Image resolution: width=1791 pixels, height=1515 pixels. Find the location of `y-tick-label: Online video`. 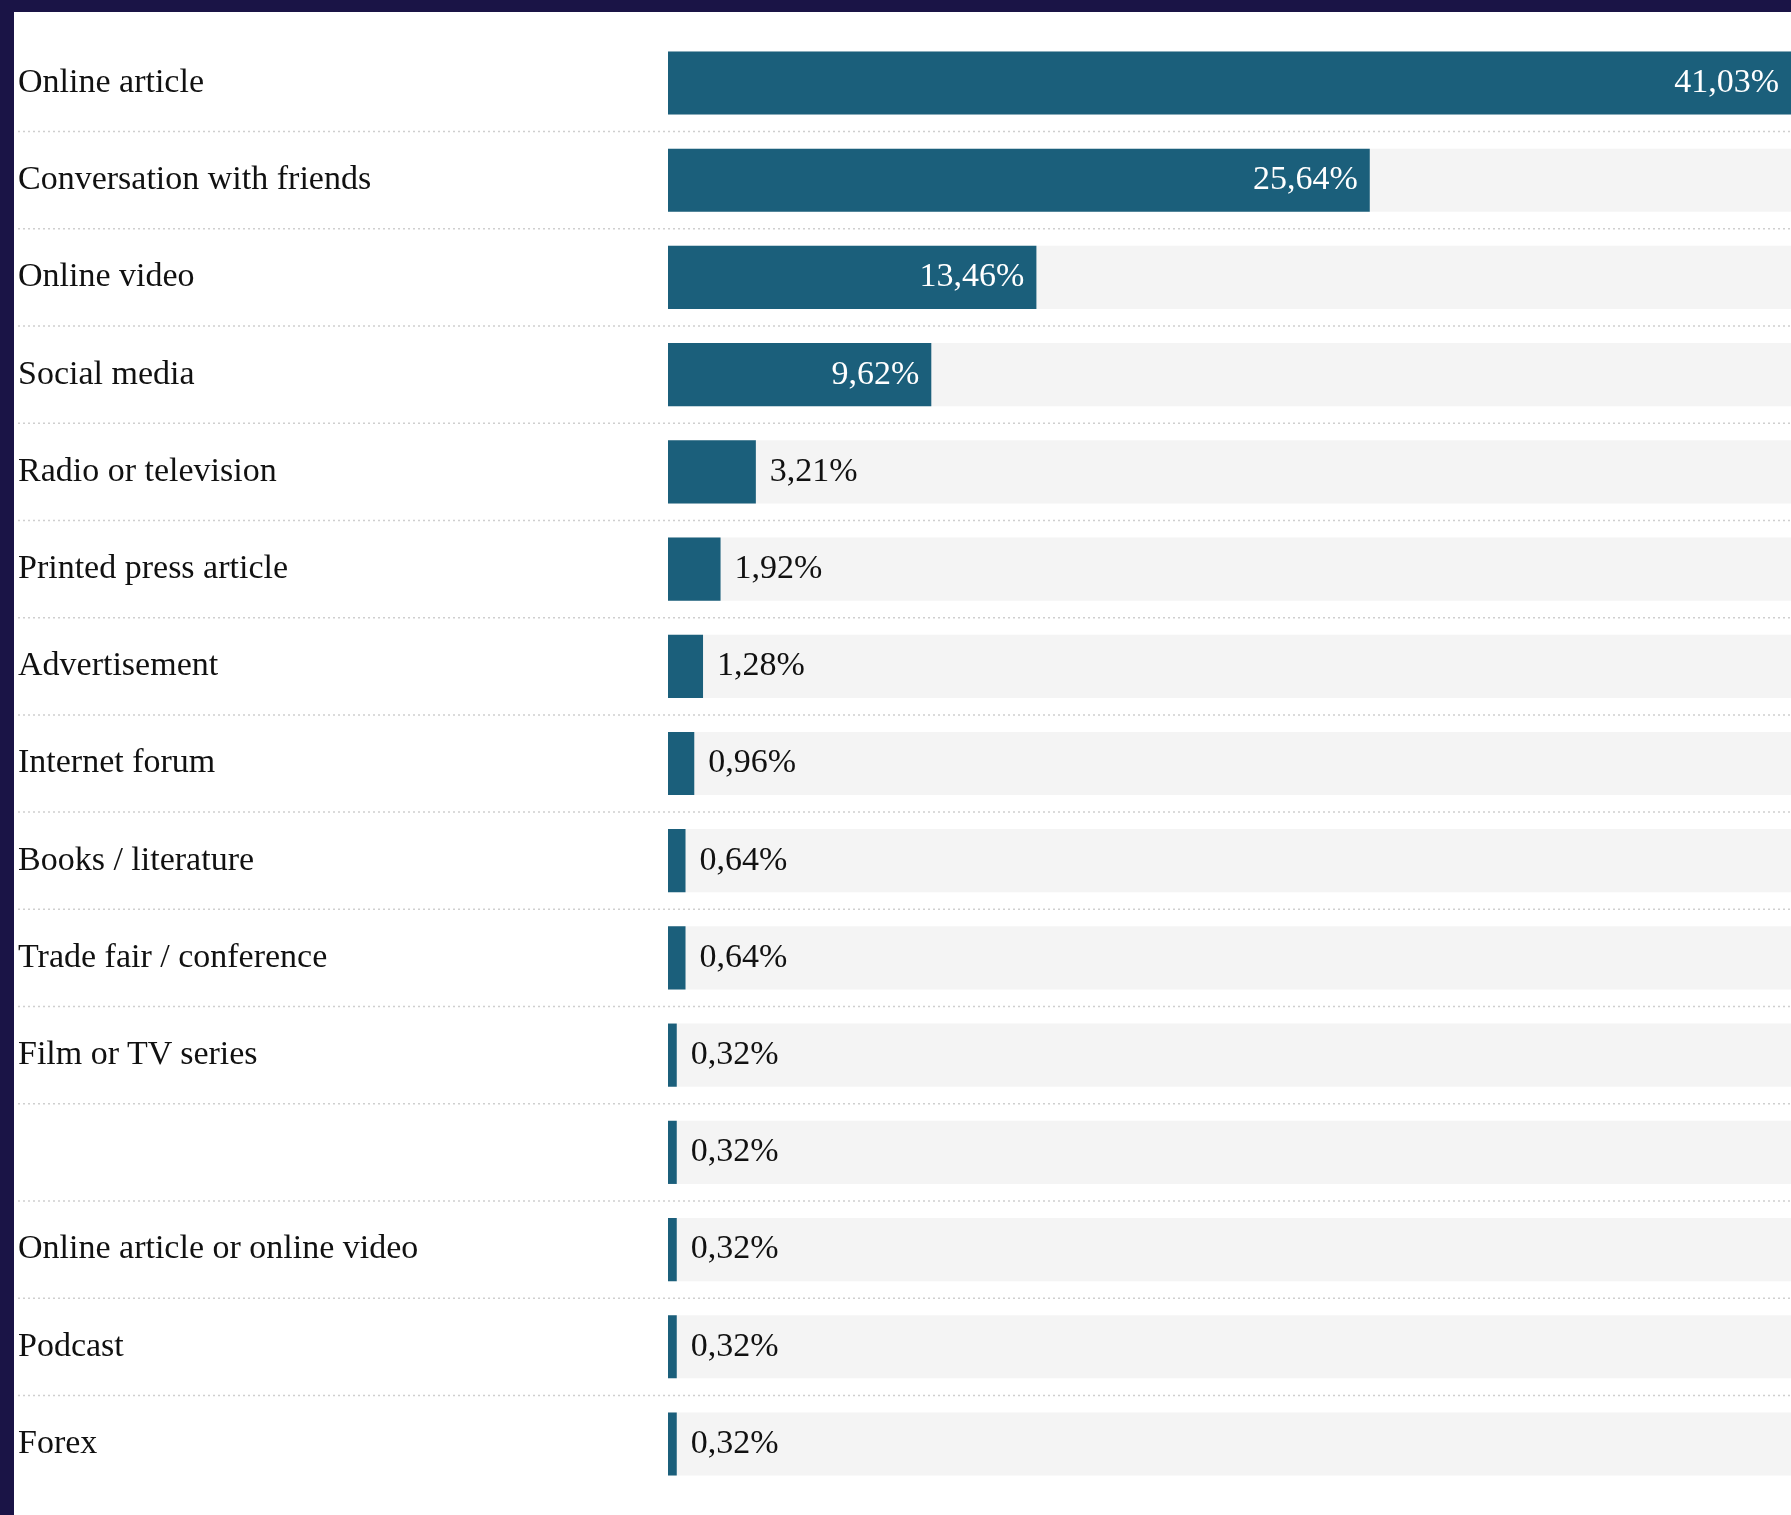

y-tick-label: Online video is located at coordinates (106, 275).